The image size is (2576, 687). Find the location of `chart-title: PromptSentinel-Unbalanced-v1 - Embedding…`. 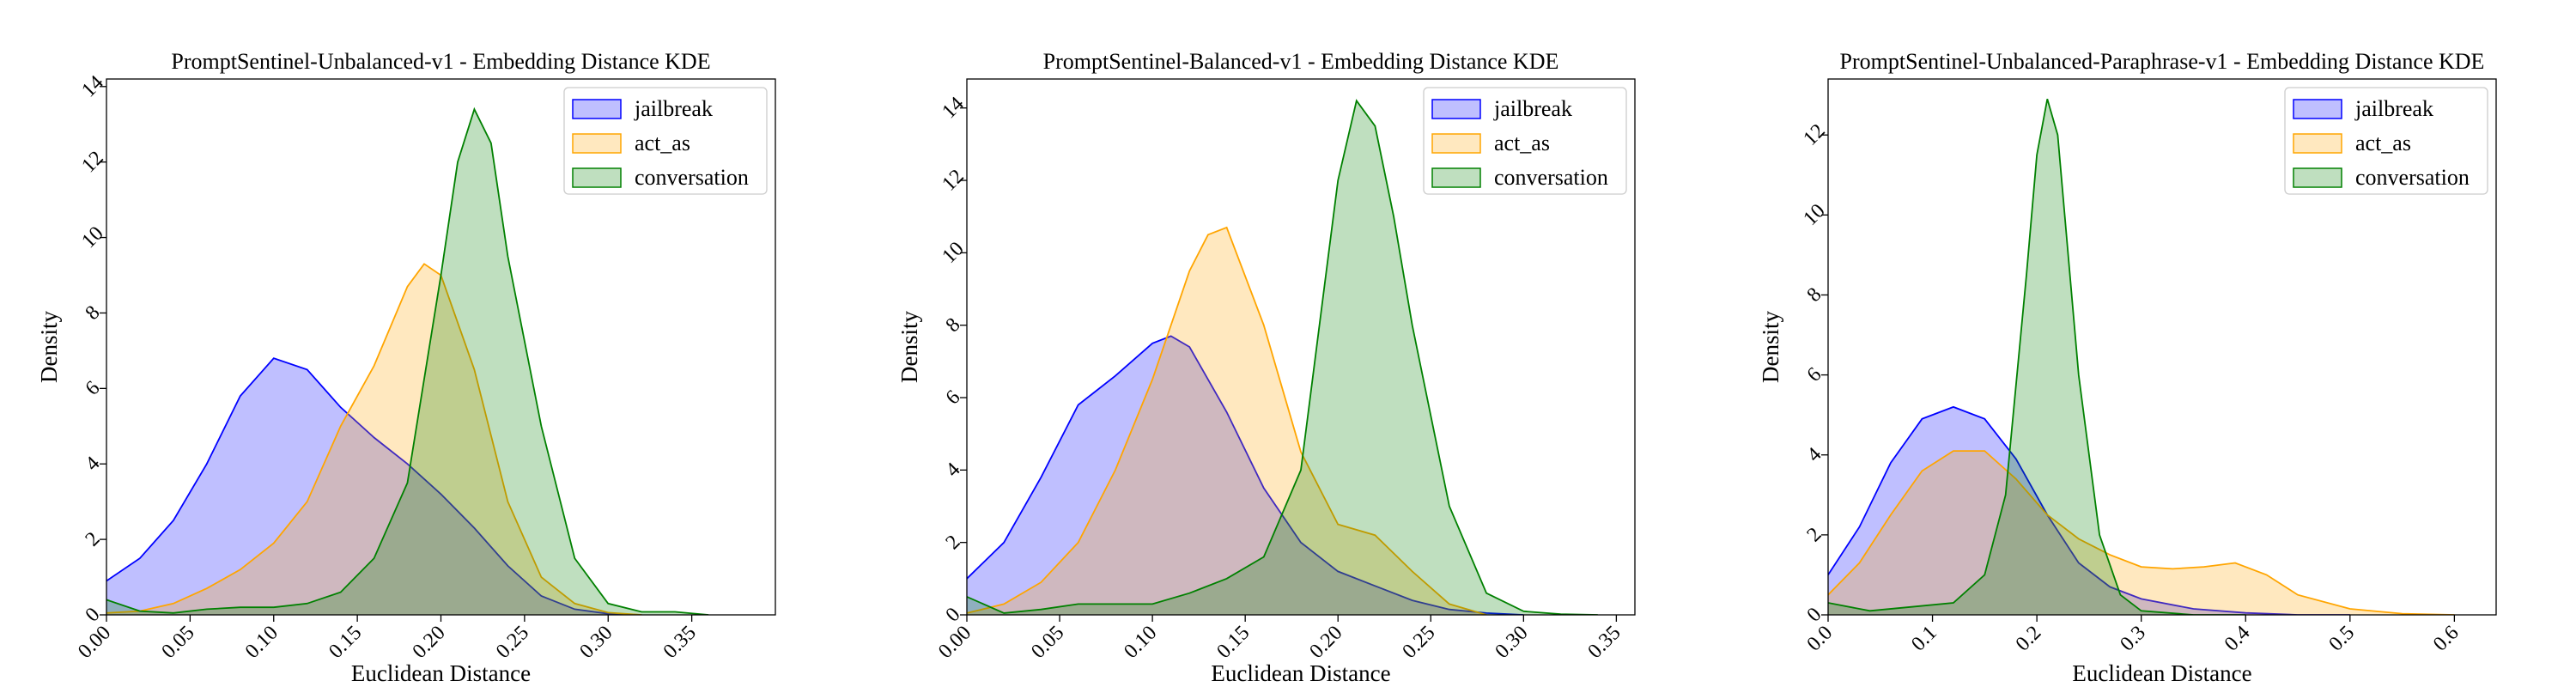

chart-title: PromptSentinel-Unbalanced-v1 - Embedding… is located at coordinates (441, 61).